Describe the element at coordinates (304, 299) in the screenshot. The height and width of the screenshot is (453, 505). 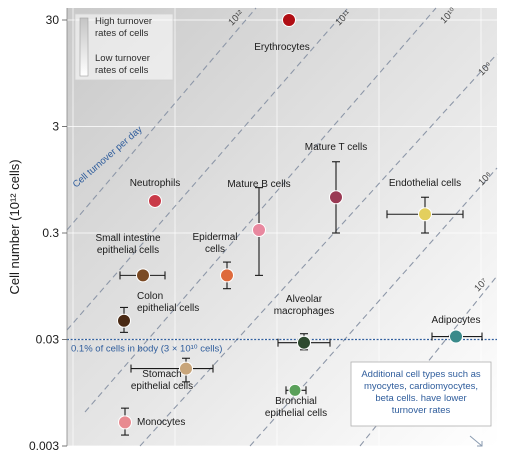
I see `alveolar-macrophages-label-0: Alveolar` at that location.